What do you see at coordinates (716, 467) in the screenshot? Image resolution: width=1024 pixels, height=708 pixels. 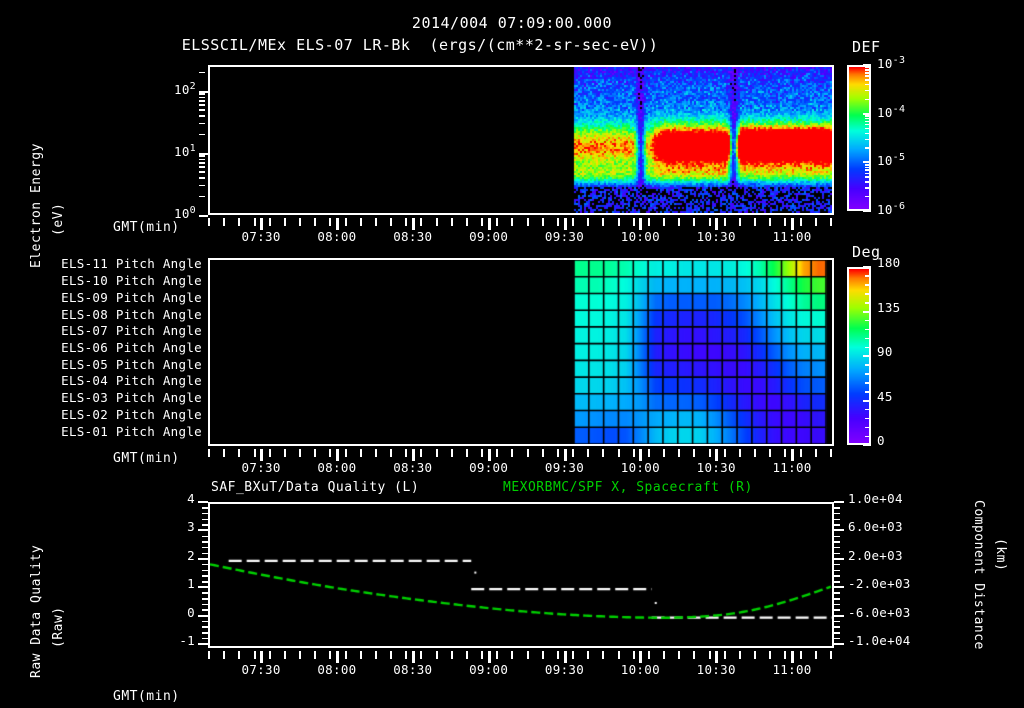 I see `x-tick-label-6: 10:30` at bounding box center [716, 467].